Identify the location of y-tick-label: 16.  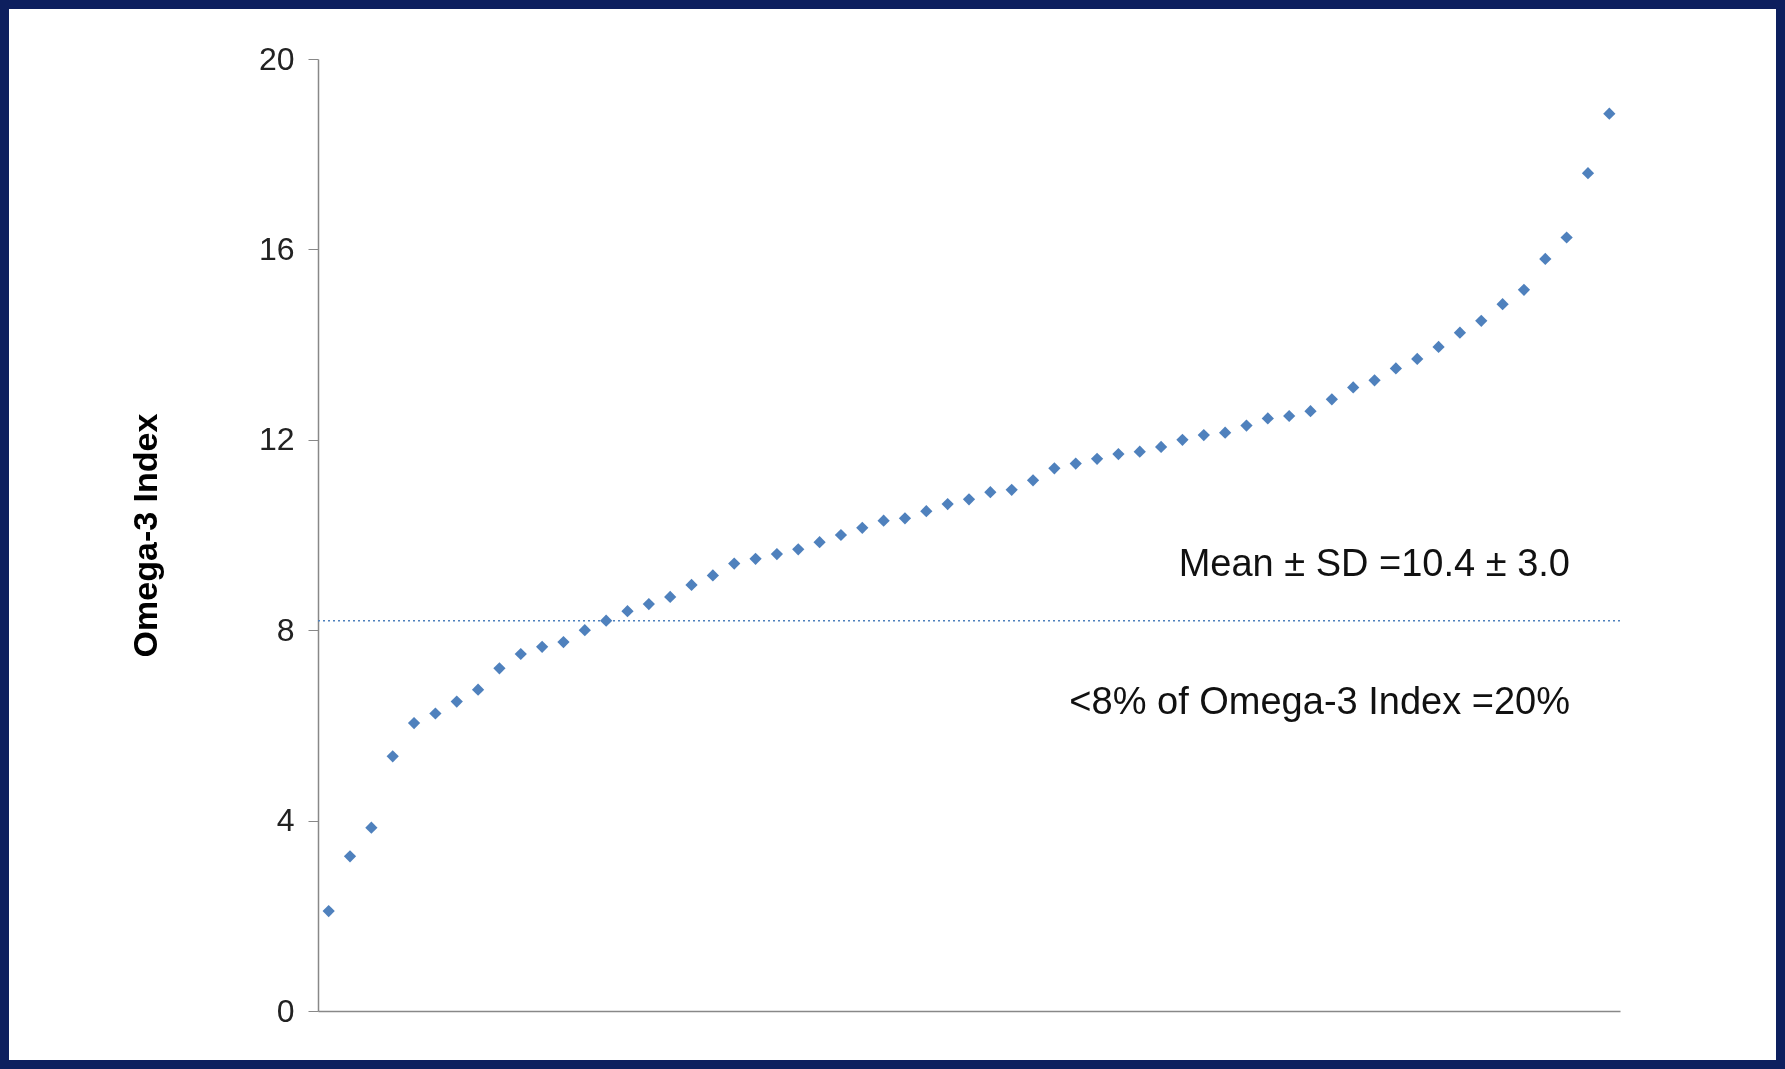
(276, 248).